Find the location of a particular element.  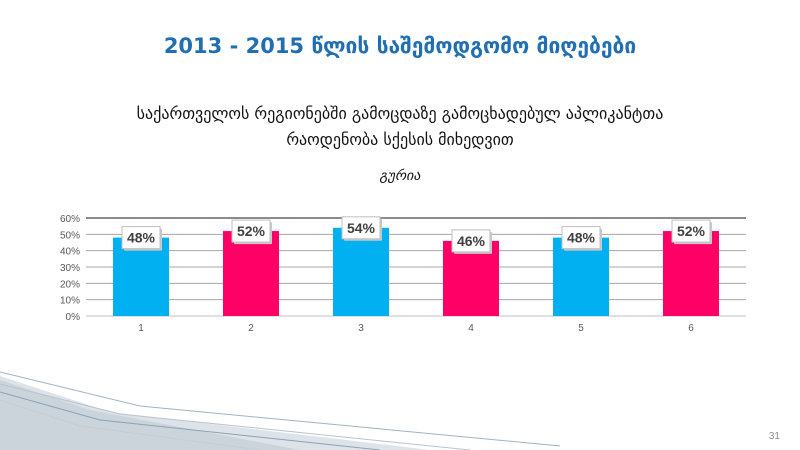

x-tick-label: 4 is located at coordinates (471, 328).